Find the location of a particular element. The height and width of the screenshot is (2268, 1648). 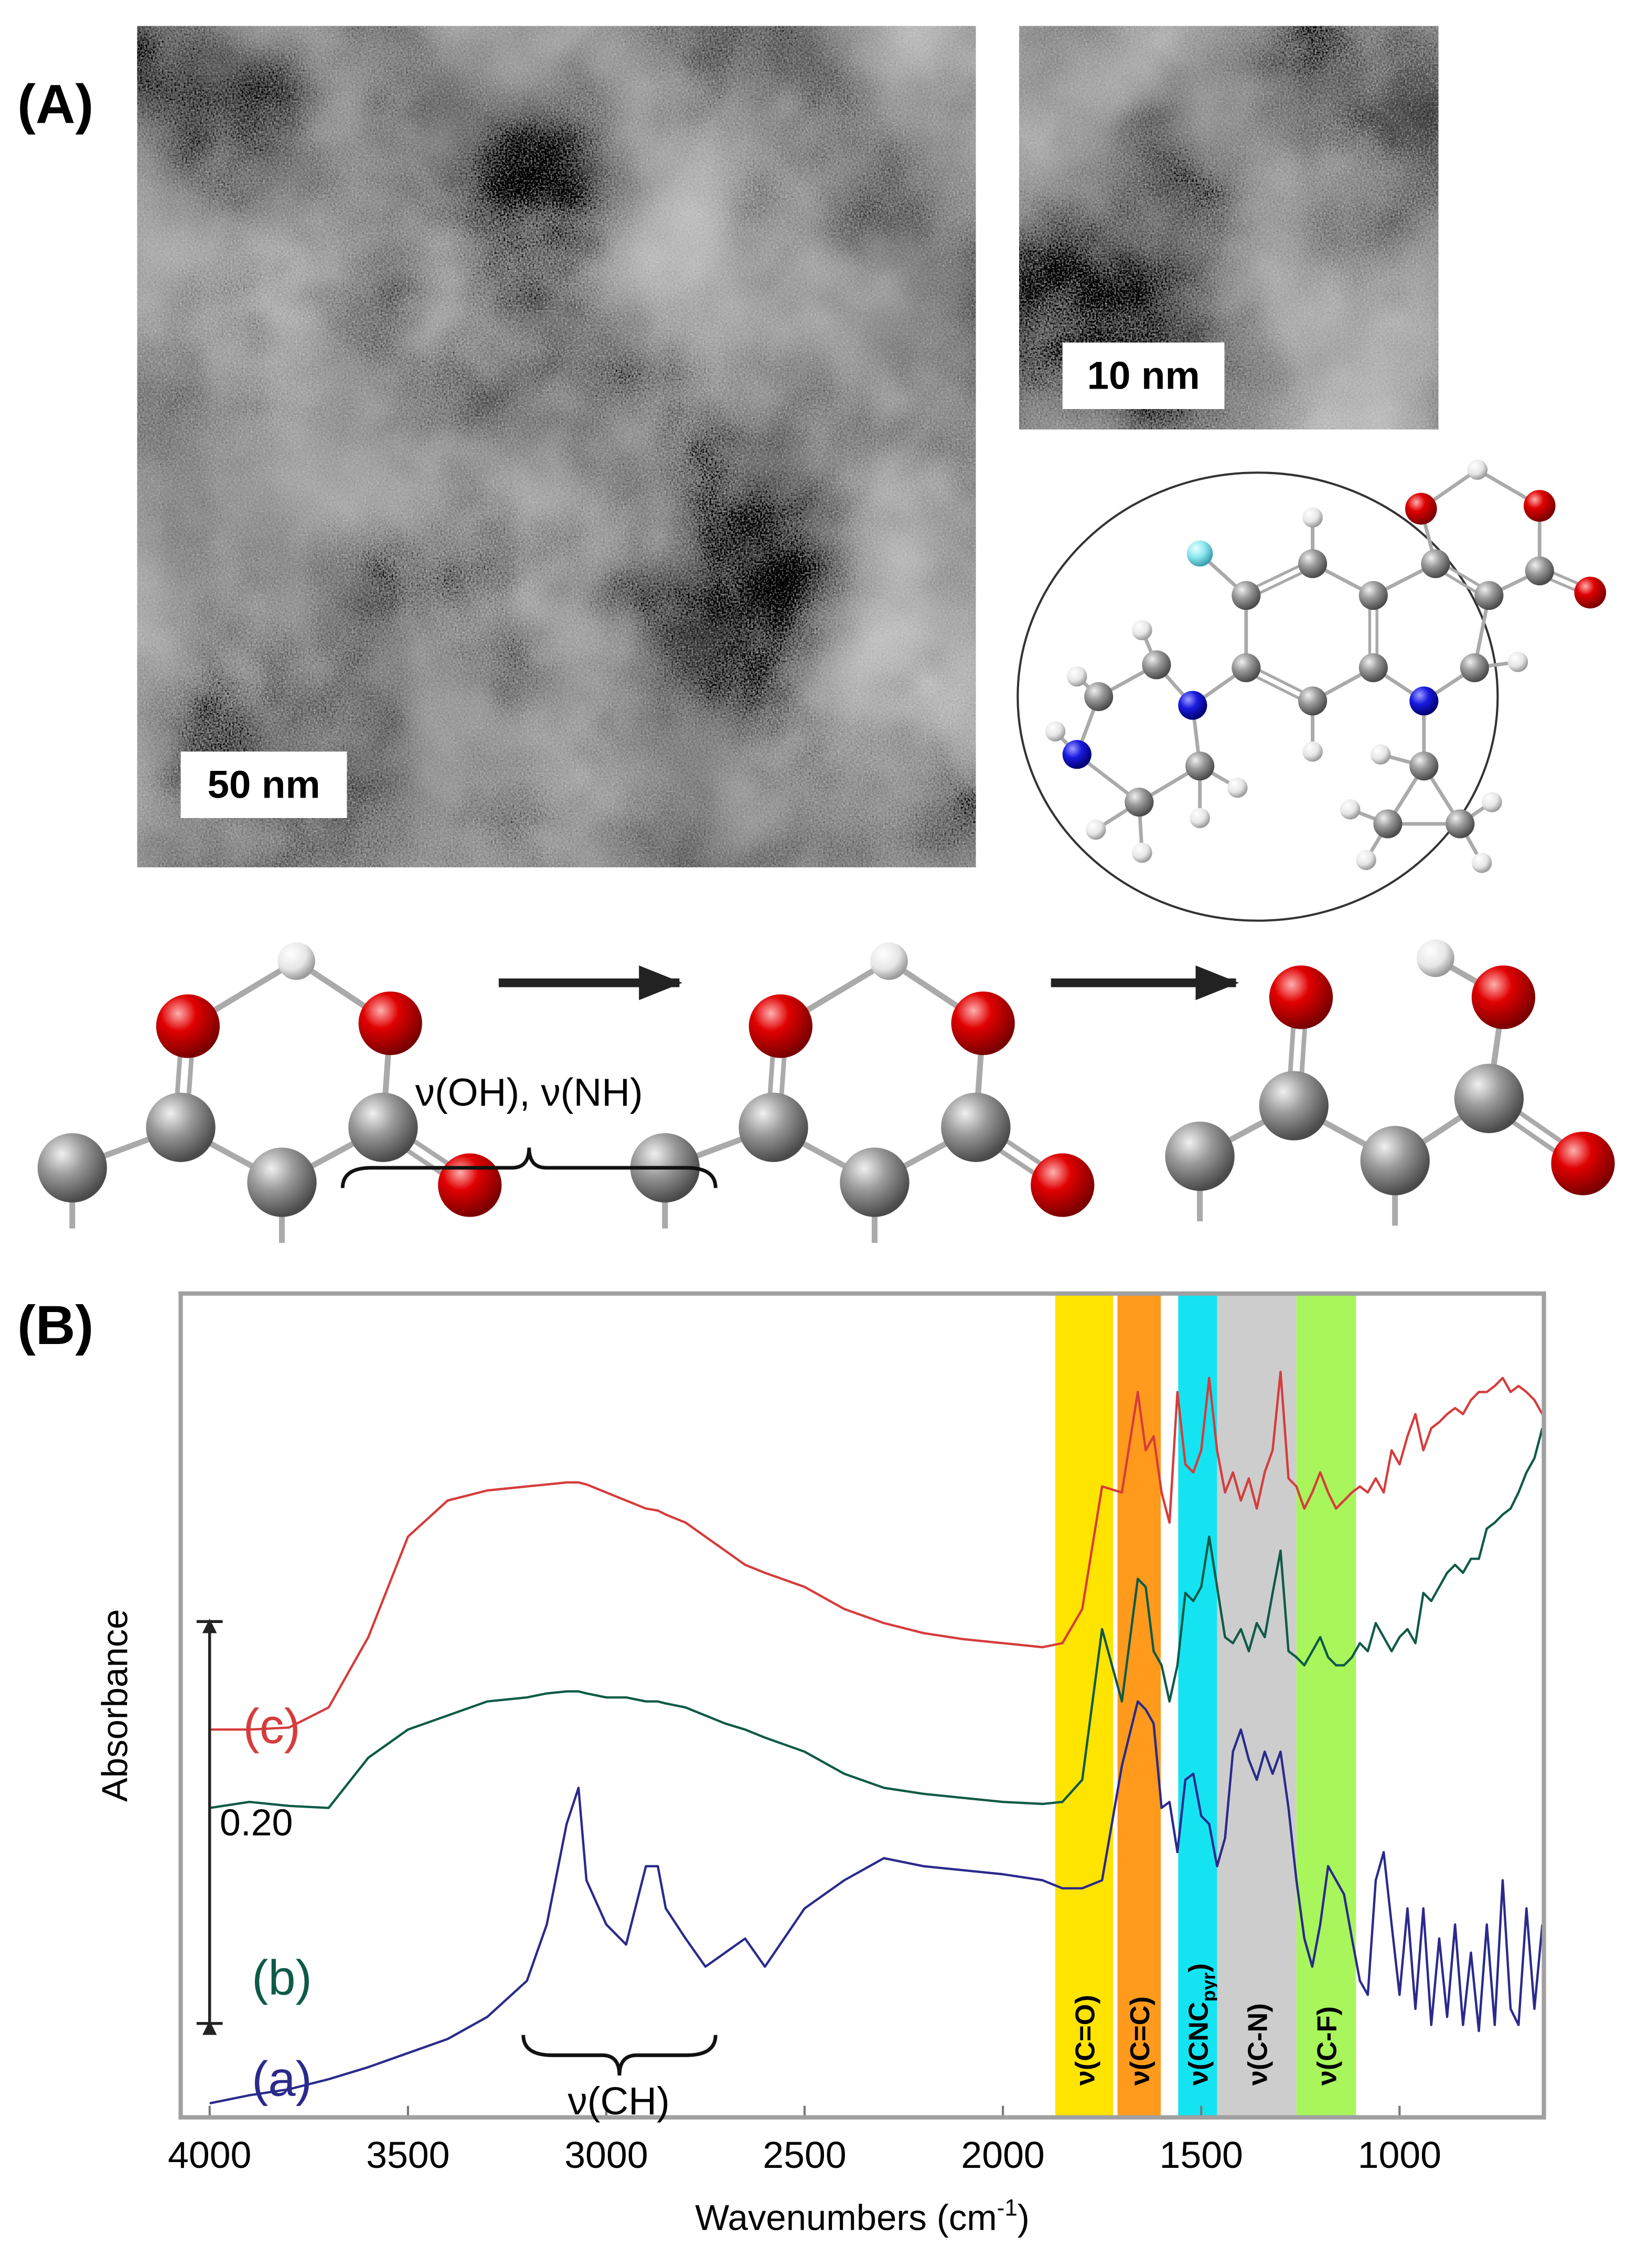

band-label: ν(CNCpyr) is located at coordinates (1201, 2024).